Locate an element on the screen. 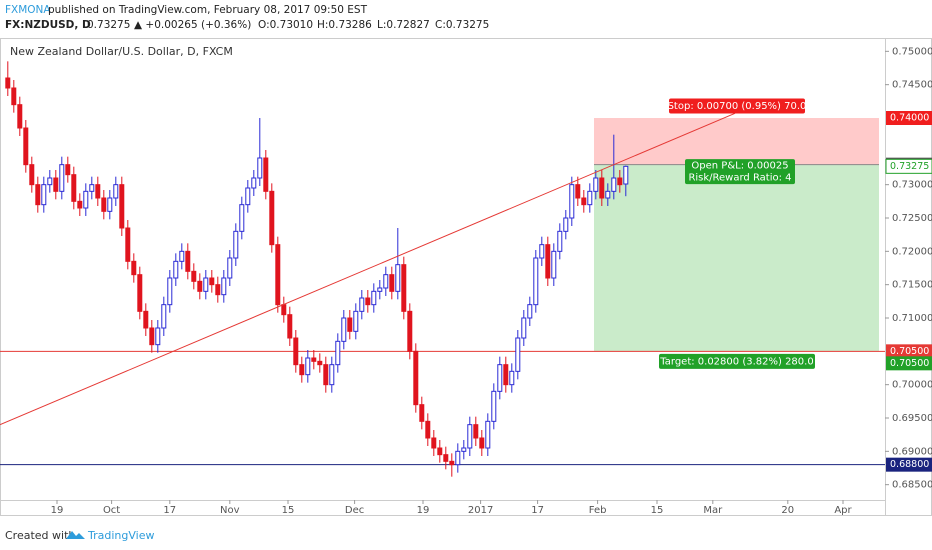 This screenshot has width=932, height=550. y-tick-label: 0.68500 is located at coordinates (912, 485).